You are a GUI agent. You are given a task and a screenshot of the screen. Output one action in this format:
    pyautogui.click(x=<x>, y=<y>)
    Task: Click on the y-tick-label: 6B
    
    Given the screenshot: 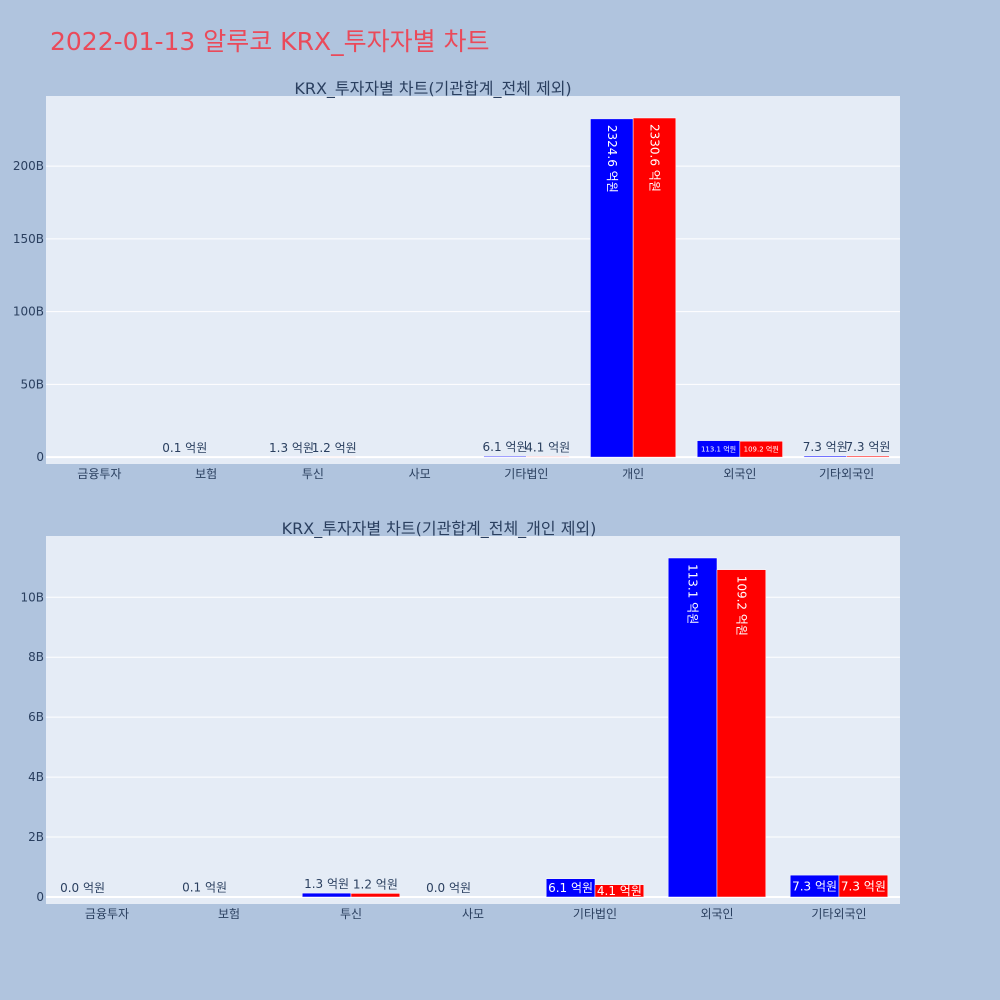 What is the action you would take?
    pyautogui.click(x=36, y=717)
    